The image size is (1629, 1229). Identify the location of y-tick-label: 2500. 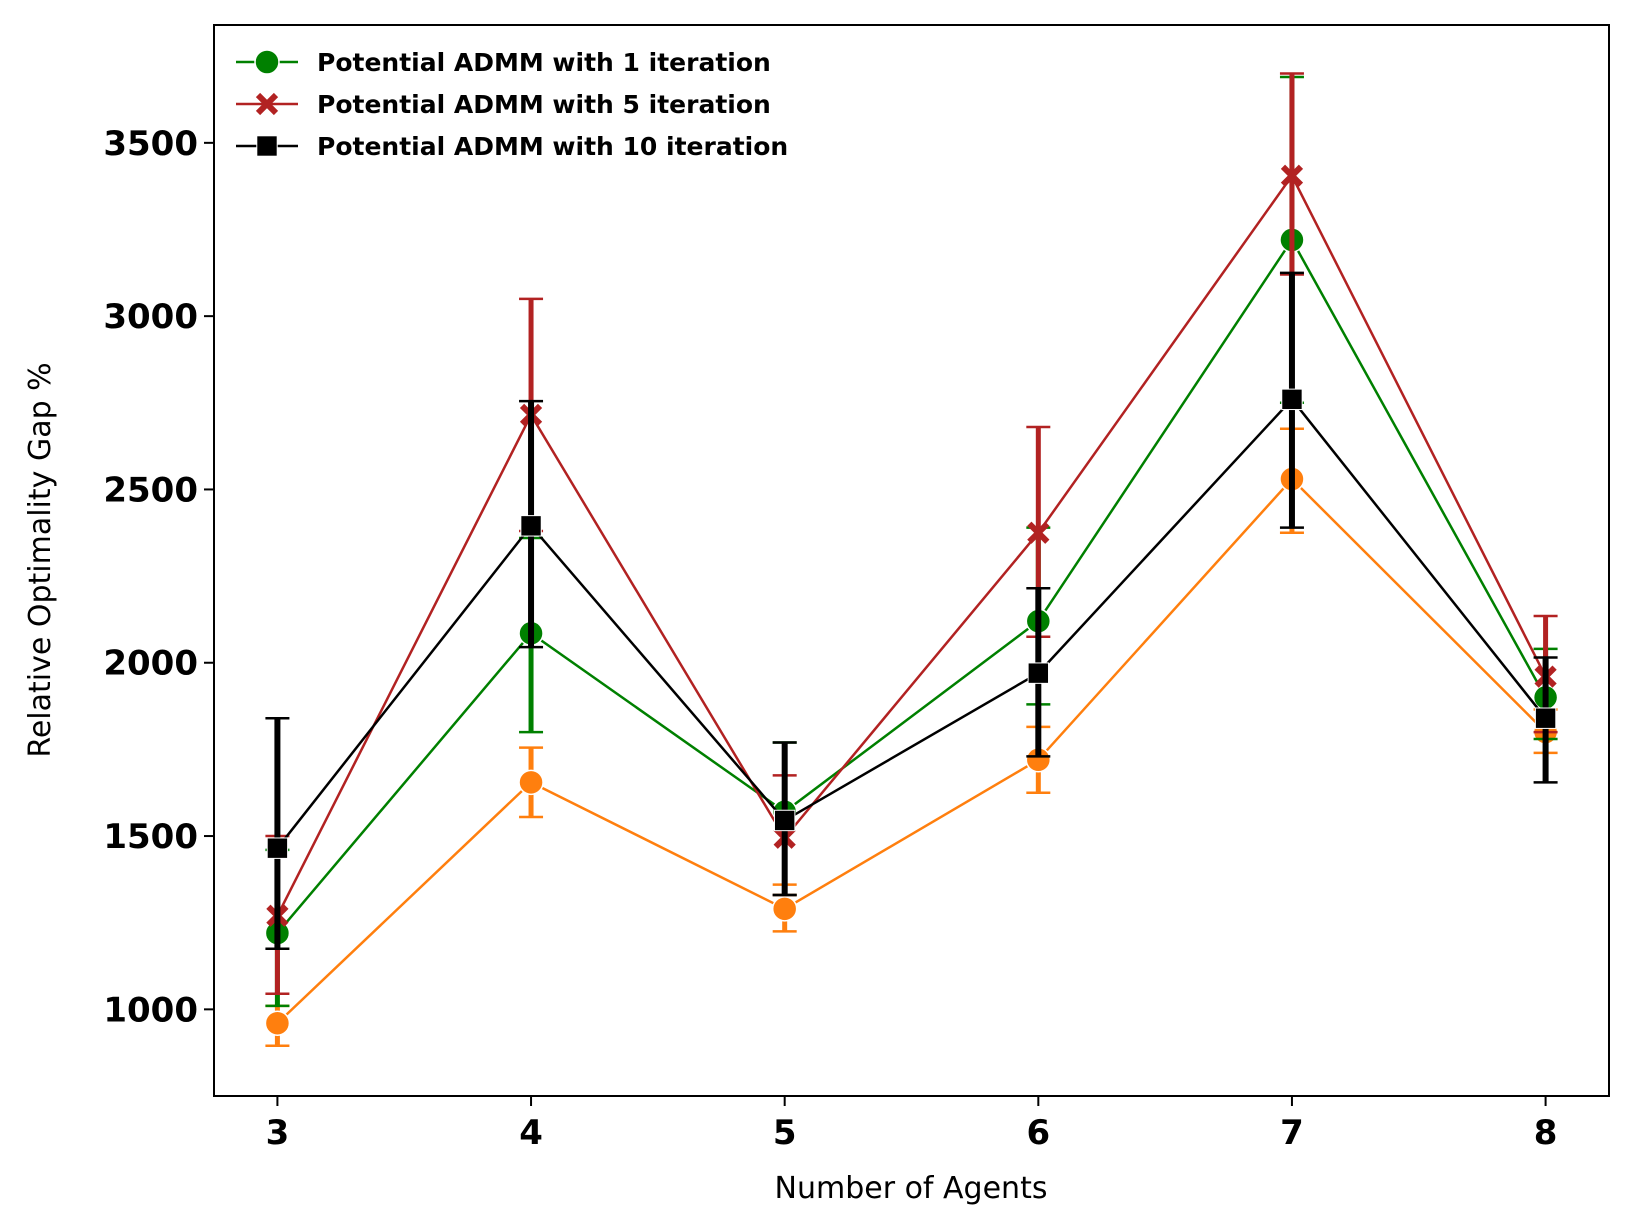
(150, 490).